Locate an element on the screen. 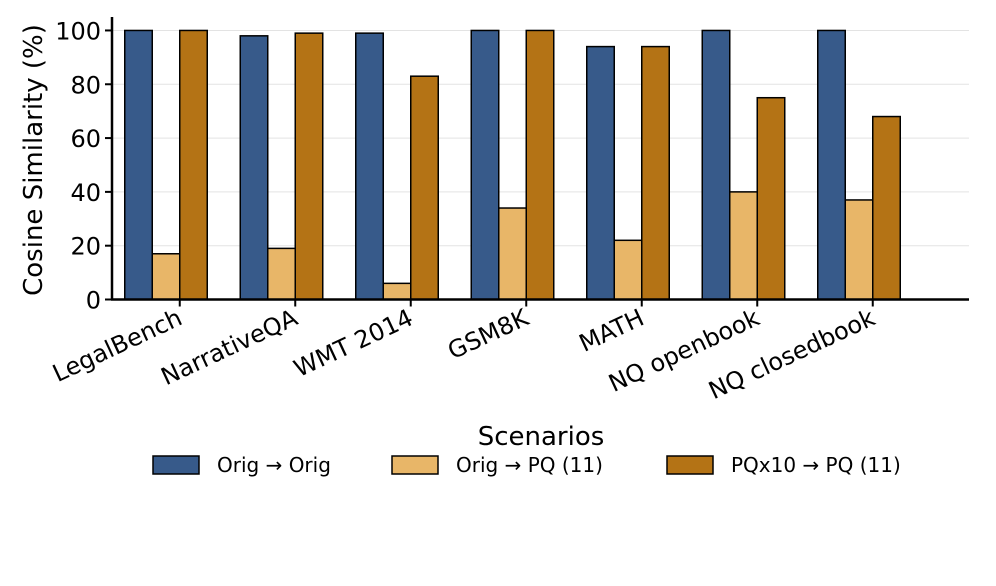 The image size is (996, 586). y-tick-label: 40 is located at coordinates (85, 193).